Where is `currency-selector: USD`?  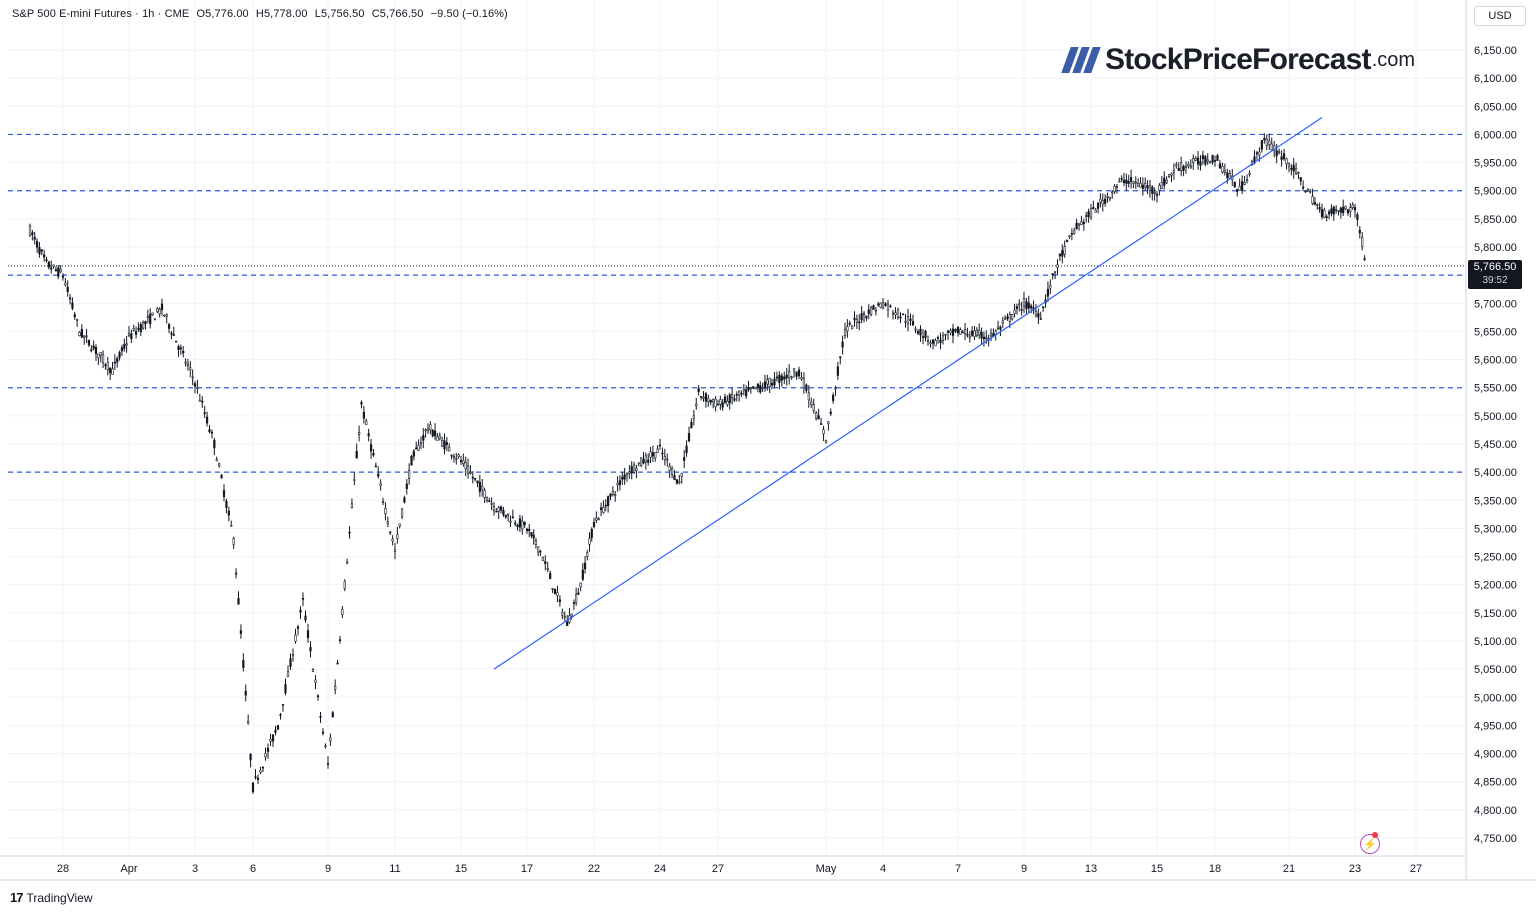 currency-selector: USD is located at coordinates (1500, 16).